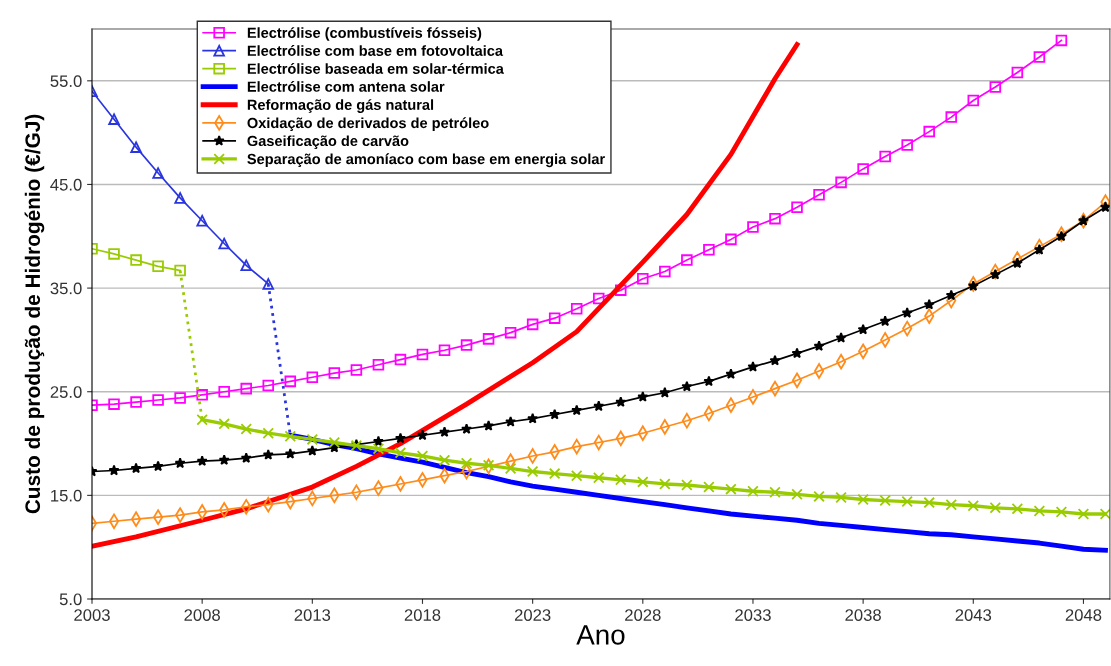 The image size is (1111, 666). Describe the element at coordinates (375, 68) in the screenshot. I see `legend-label: Electrólise baseada em solar-térmica` at that location.